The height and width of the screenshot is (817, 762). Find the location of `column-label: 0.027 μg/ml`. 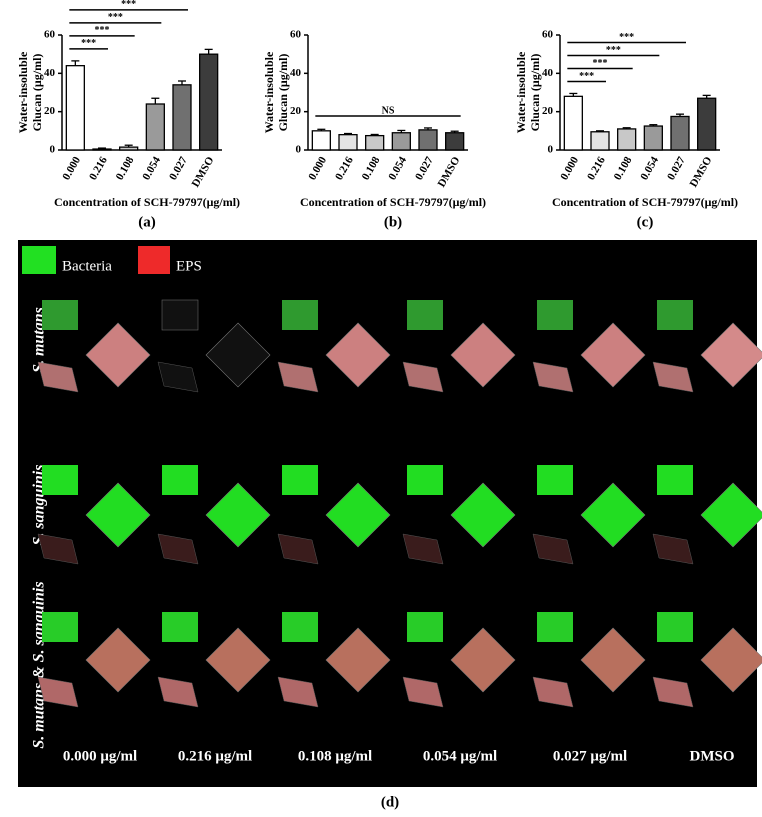

column-label: 0.027 μg/ml is located at coordinates (590, 756).